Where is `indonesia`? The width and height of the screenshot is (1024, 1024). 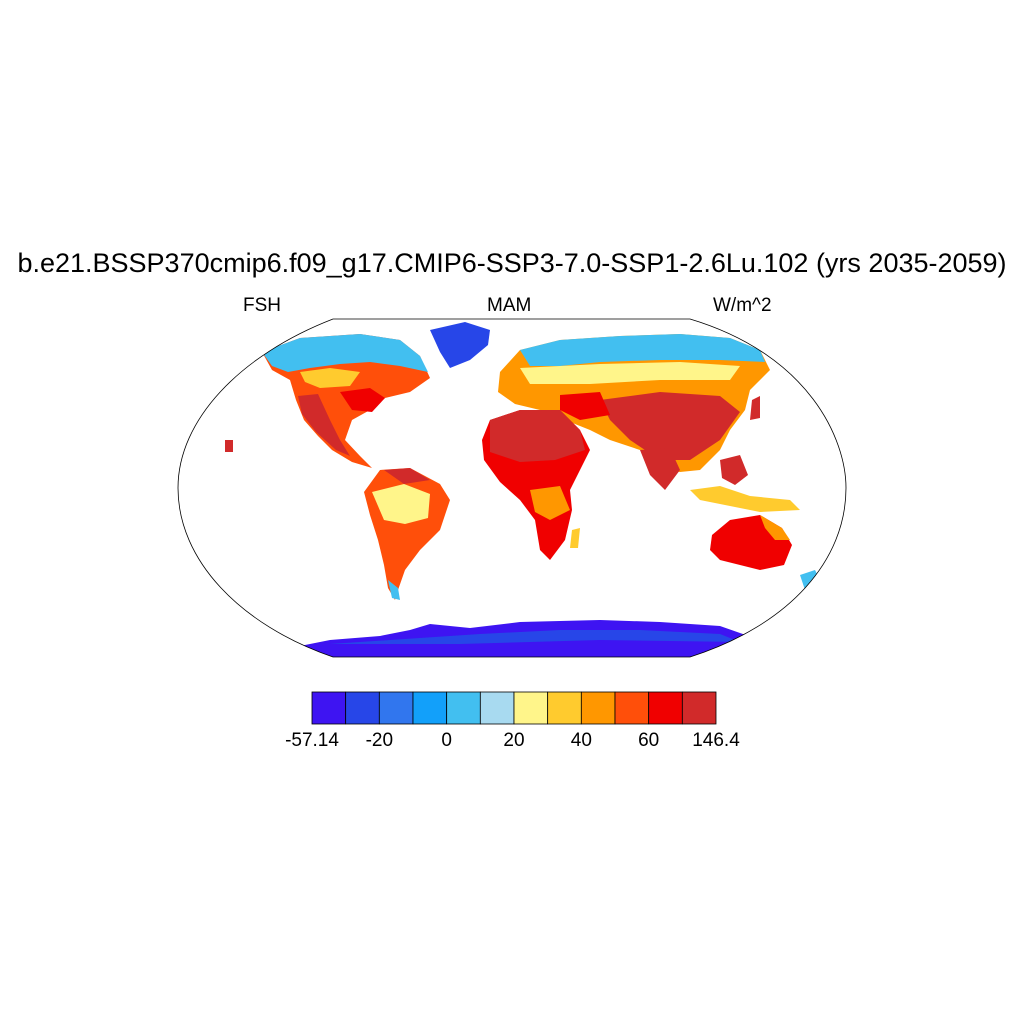 indonesia is located at coordinates (745, 499).